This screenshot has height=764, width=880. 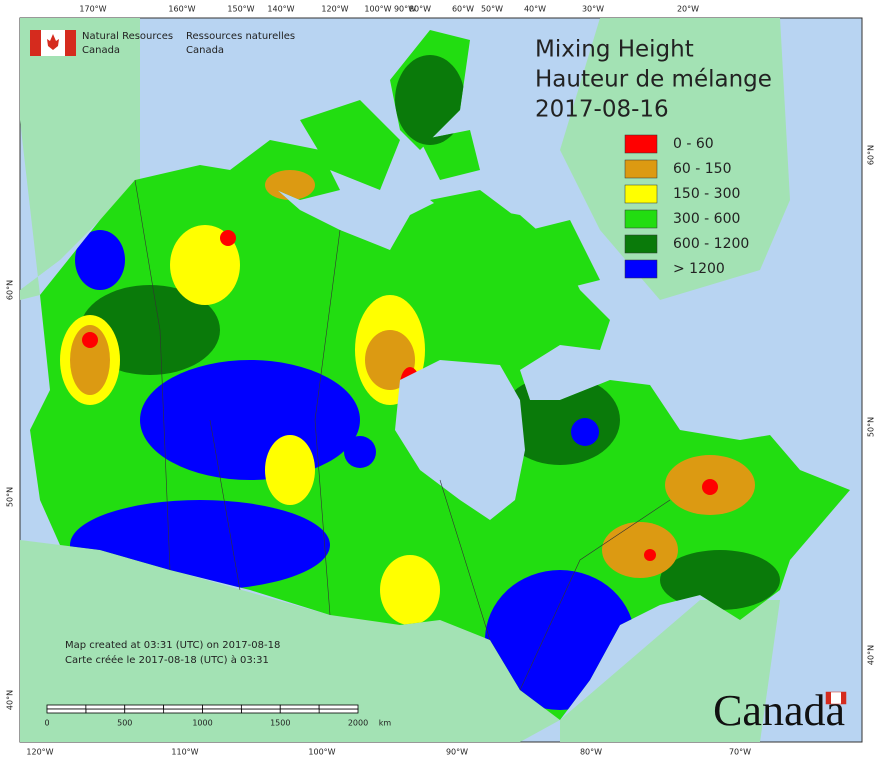 What do you see at coordinates (492, 9) in the screenshot?
I see `top-longitude: 50°W` at bounding box center [492, 9].